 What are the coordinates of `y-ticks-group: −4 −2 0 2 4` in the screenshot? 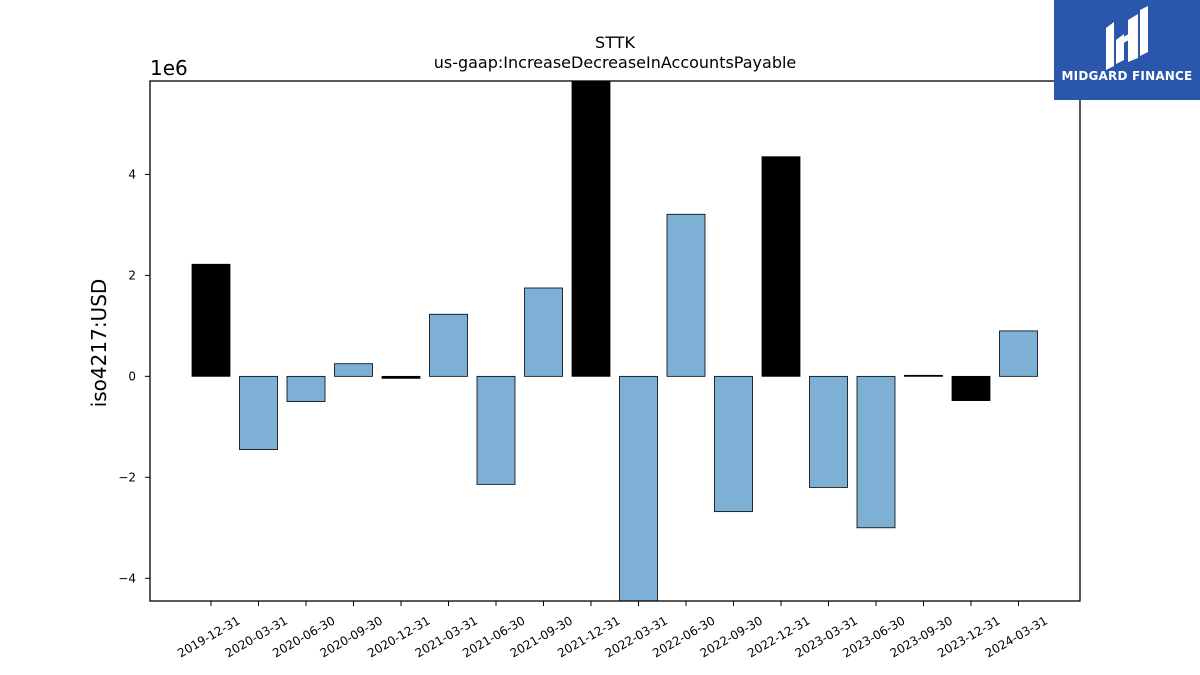 It's located at (134, 376).